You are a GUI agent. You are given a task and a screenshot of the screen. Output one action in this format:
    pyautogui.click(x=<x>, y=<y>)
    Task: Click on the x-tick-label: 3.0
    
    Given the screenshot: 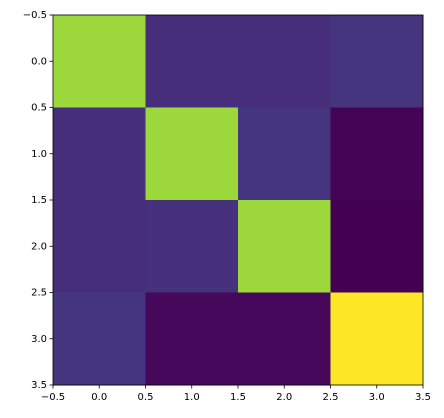 What is the action you would take?
    pyautogui.click(x=377, y=397)
    